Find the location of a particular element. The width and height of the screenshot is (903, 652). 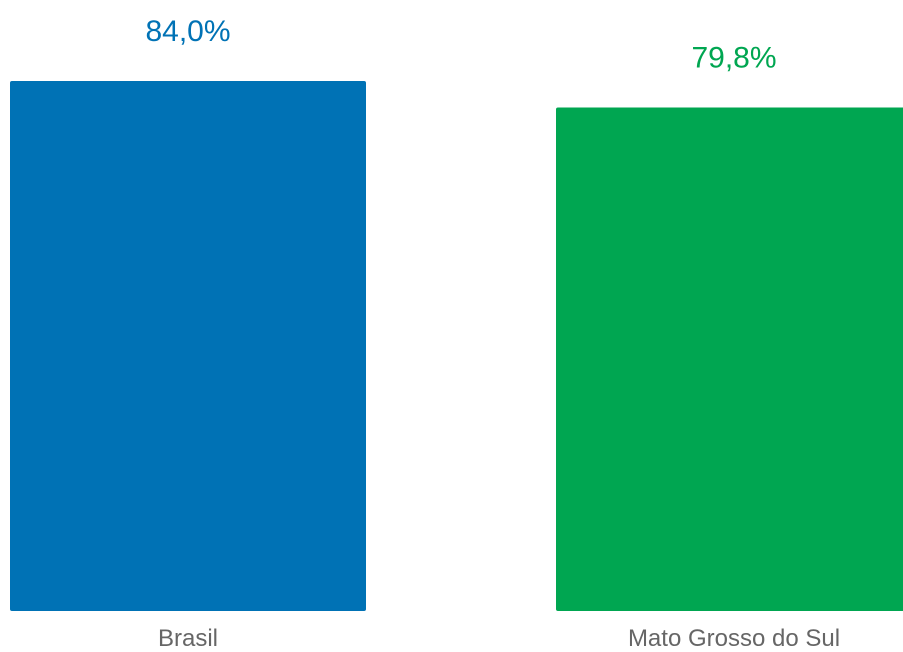

category-labels-group: Brasil Mato Grosso do Sul is located at coordinates (499, 638).